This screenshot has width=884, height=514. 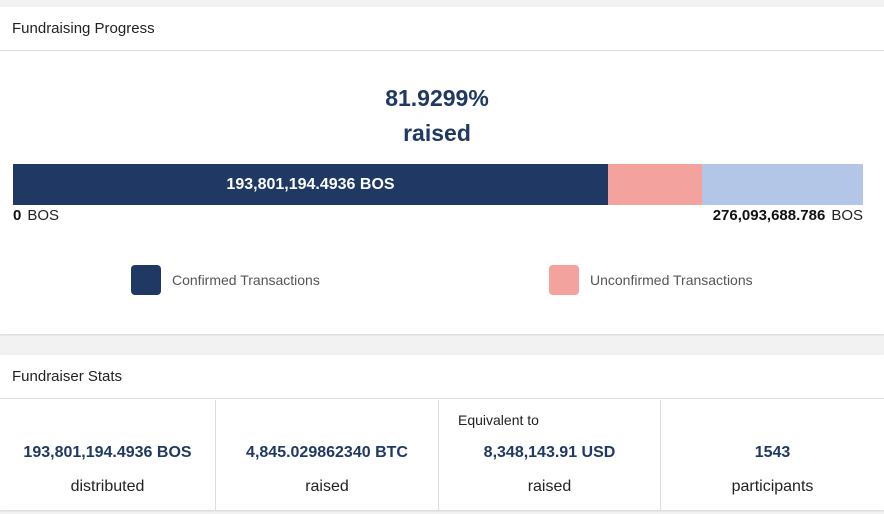 What do you see at coordinates (146, 280) in the screenshot?
I see `legend-confirmed-swatch` at bounding box center [146, 280].